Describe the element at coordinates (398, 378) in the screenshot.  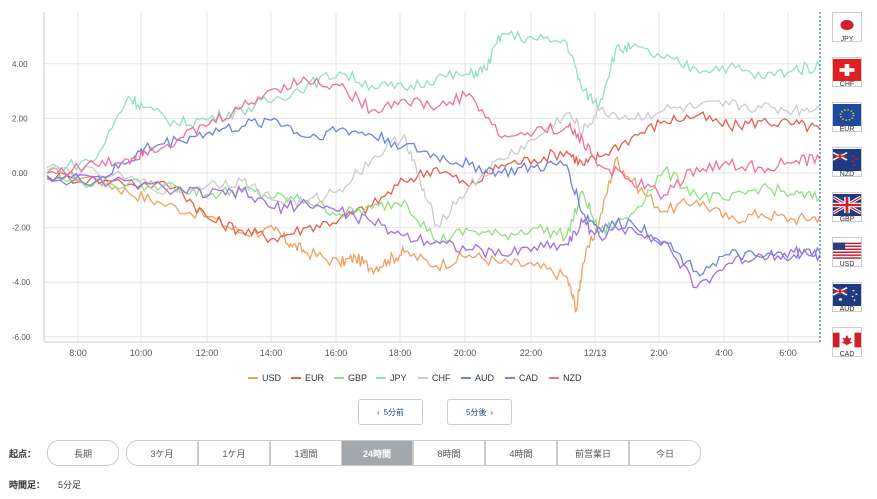
I see `legend-label-jpy: JPY` at that location.